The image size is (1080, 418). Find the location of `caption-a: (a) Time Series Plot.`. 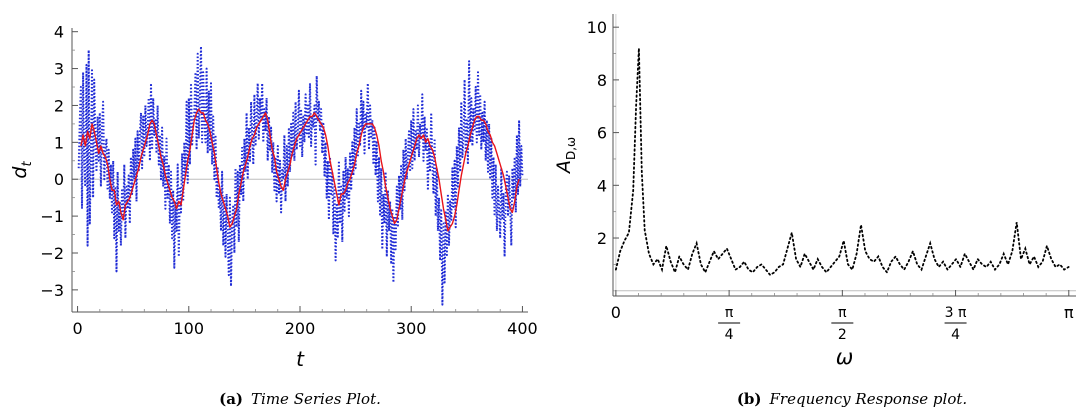

caption-a: (a) Time Series Plot. is located at coordinates (300, 399).